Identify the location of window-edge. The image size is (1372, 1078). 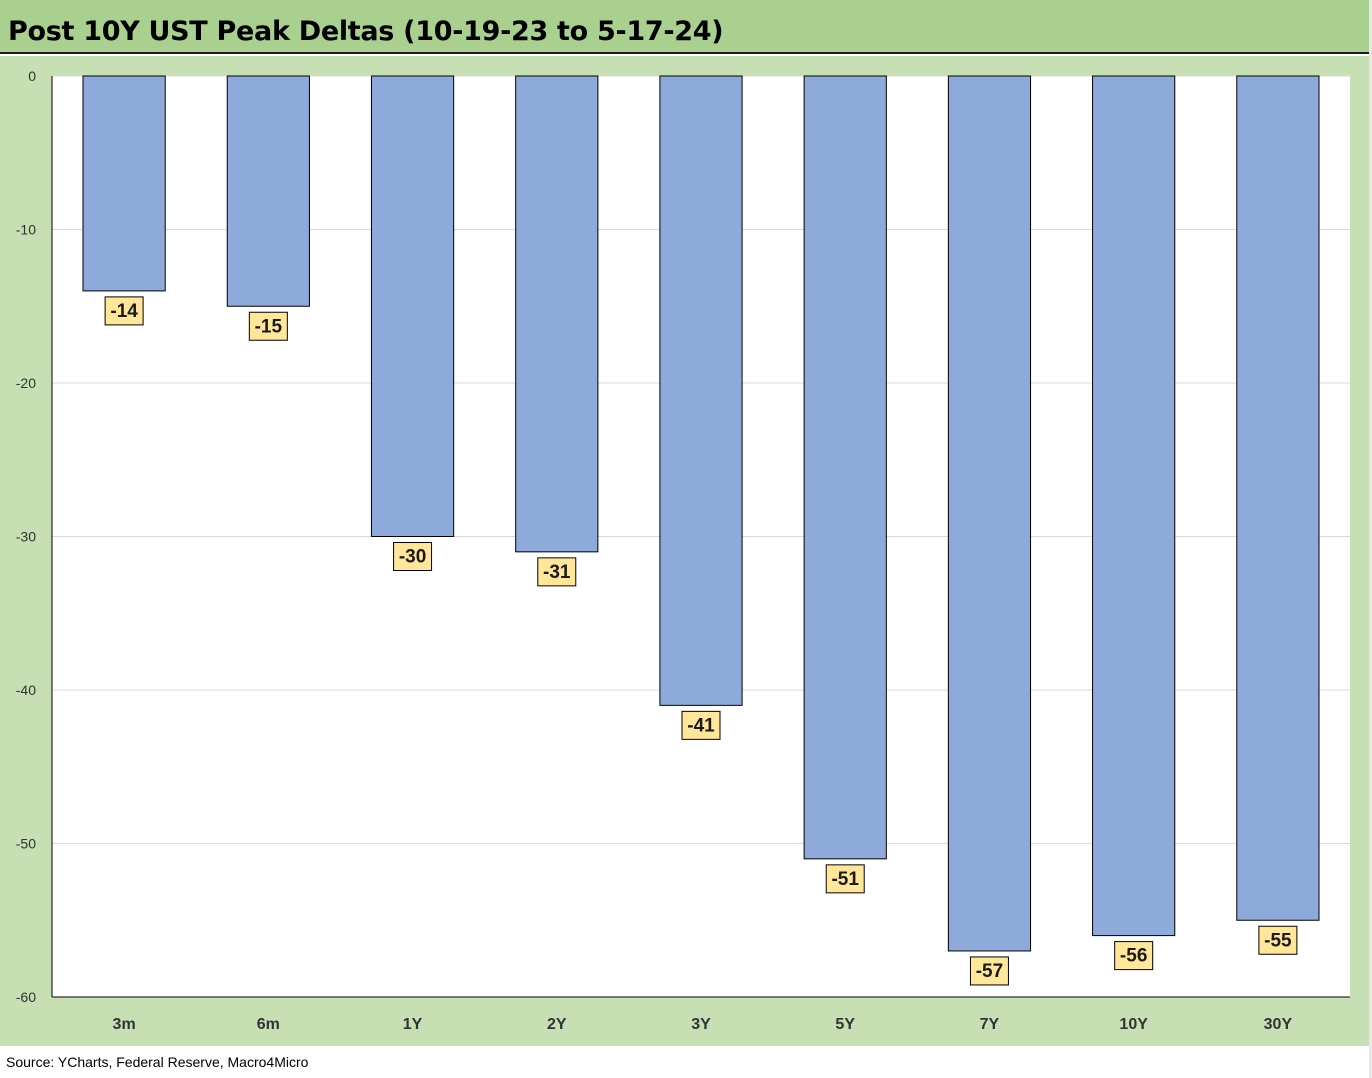
(1370, 539).